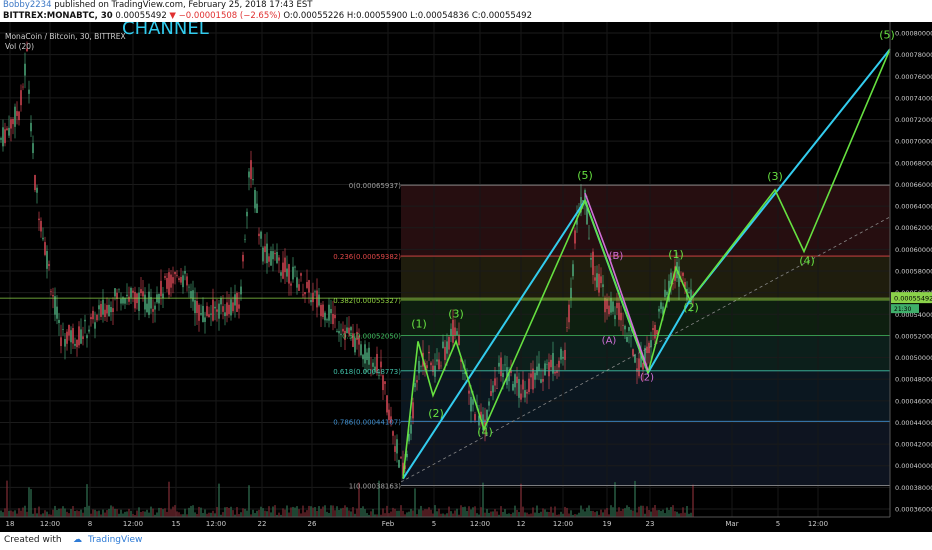 The width and height of the screenshot is (932, 550). What do you see at coordinates (115, 540) in the screenshot?
I see `tradingview-link: TradingView` at bounding box center [115, 540].